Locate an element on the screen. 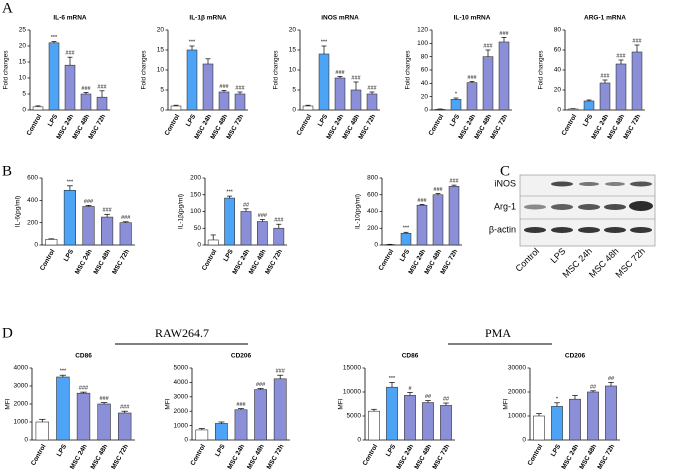  y-axis-label: IL-6(pg/ml) is located at coordinates (18, 211).